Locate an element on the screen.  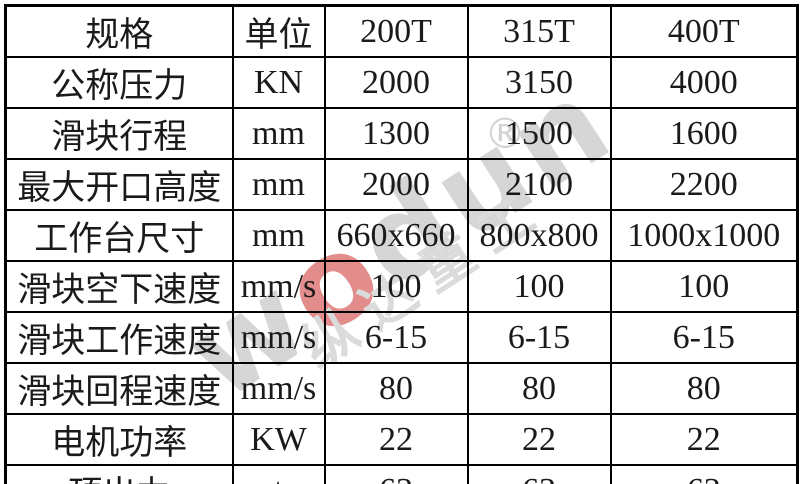
row-label: 工作台尺寸 is located at coordinates (119, 235).